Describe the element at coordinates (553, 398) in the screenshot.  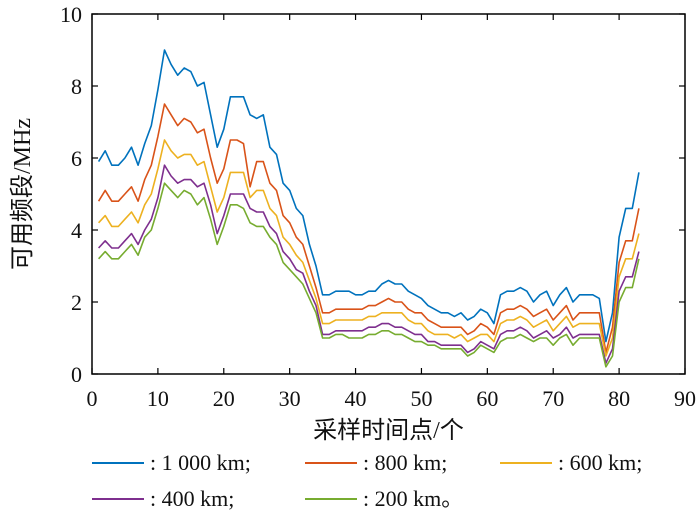
I see `x-tick-label: 70` at that location.